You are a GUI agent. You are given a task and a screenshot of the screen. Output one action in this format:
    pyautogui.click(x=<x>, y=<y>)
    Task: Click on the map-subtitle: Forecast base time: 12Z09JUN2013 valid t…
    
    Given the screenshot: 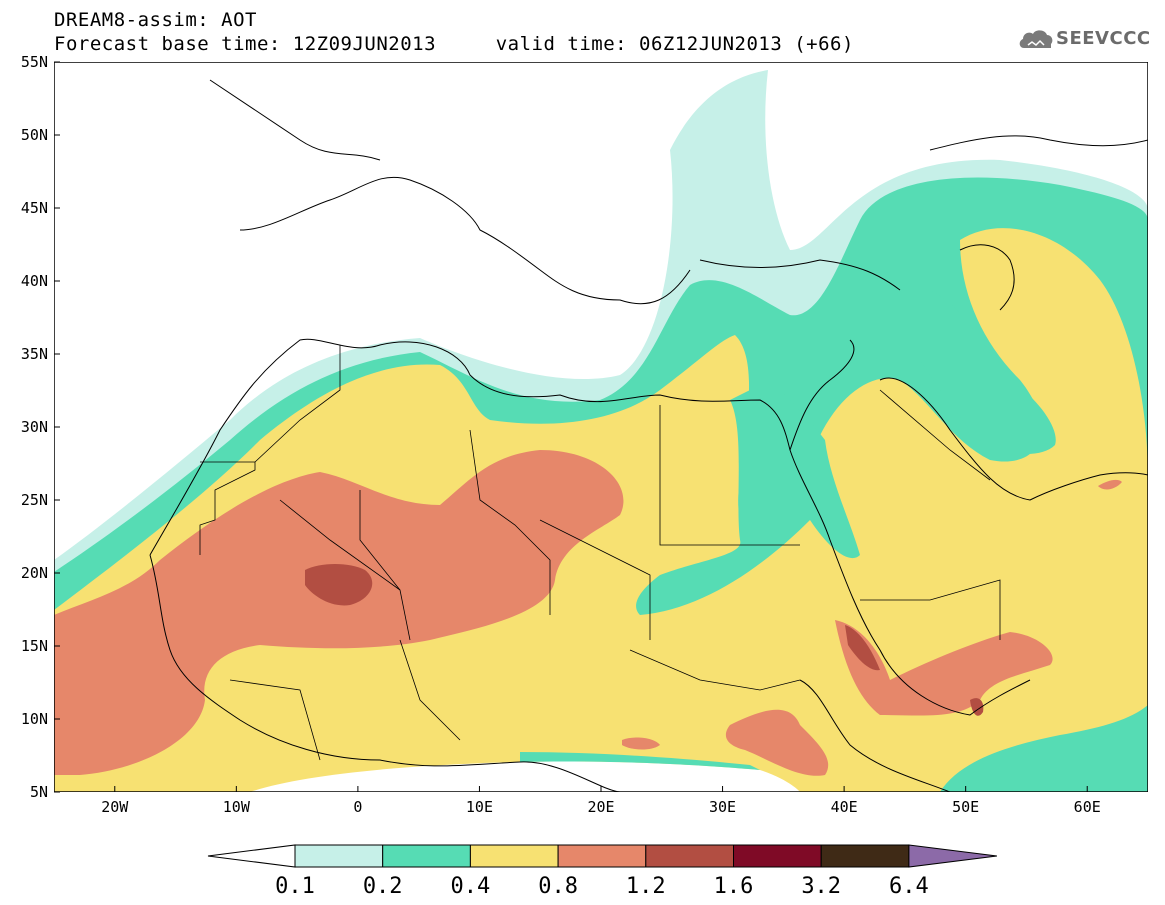 What is the action you would take?
    pyautogui.click(x=454, y=44)
    